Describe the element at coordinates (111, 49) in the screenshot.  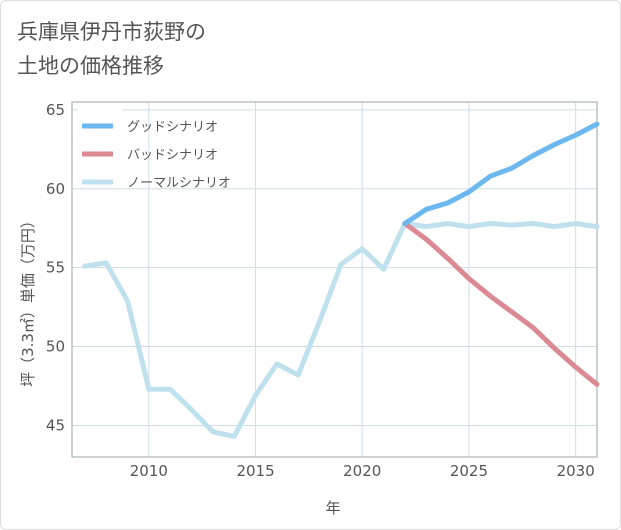
I see `chart-title: 兵庫県伊丹市荻野の 土地の価格推移` at that location.